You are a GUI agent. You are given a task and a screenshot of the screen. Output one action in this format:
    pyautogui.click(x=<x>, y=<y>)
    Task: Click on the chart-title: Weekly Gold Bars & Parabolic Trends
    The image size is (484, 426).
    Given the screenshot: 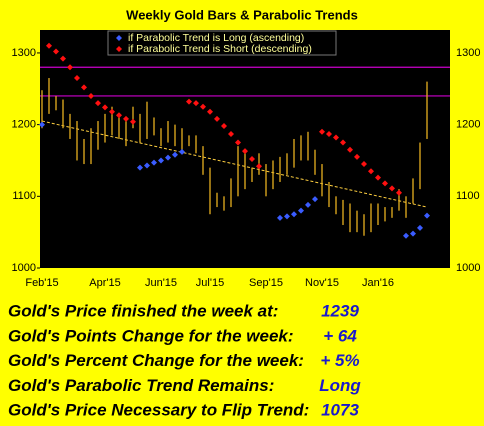 What is the action you would take?
    pyautogui.click(x=242, y=14)
    